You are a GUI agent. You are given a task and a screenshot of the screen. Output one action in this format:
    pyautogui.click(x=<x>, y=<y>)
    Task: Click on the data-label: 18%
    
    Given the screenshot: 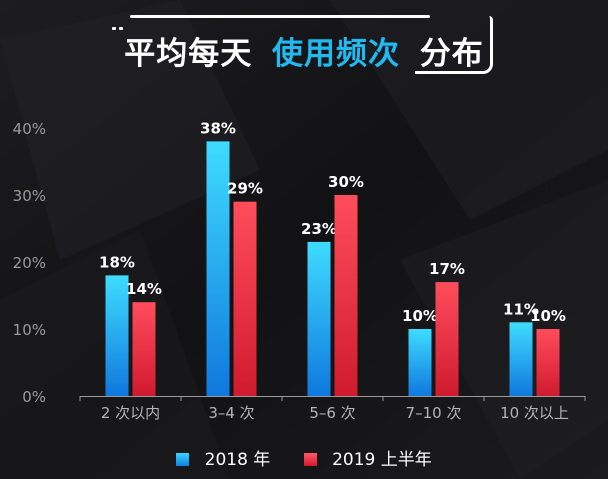 What is the action you would take?
    pyautogui.click(x=117, y=262)
    